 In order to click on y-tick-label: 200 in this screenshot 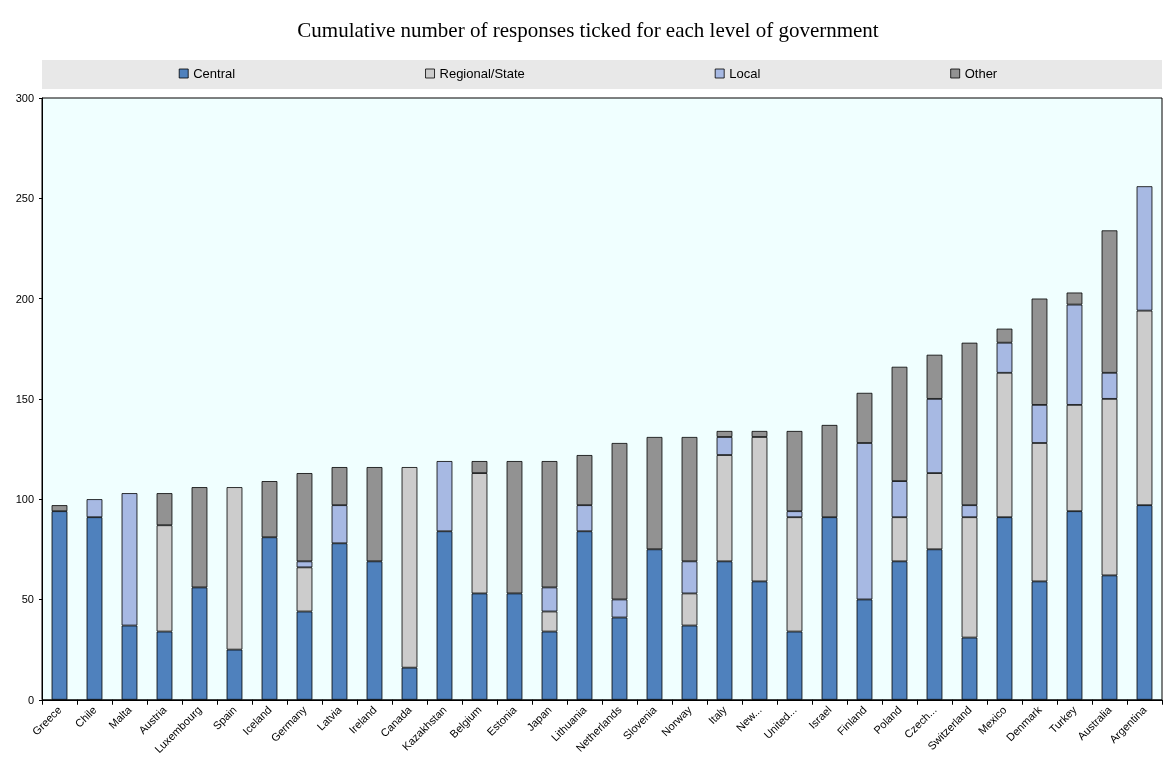, I will do `click(24, 298)`.